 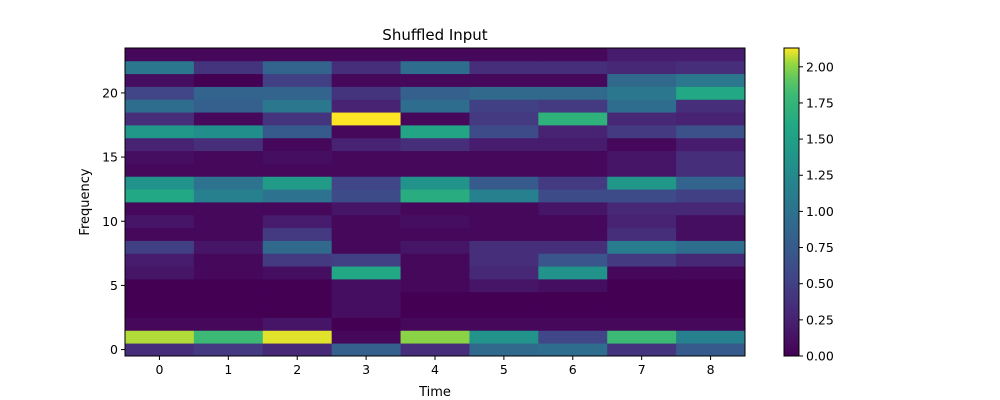 What do you see at coordinates (820, 66) in the screenshot?
I see `colorbar-tick-label: 2.00` at bounding box center [820, 66].